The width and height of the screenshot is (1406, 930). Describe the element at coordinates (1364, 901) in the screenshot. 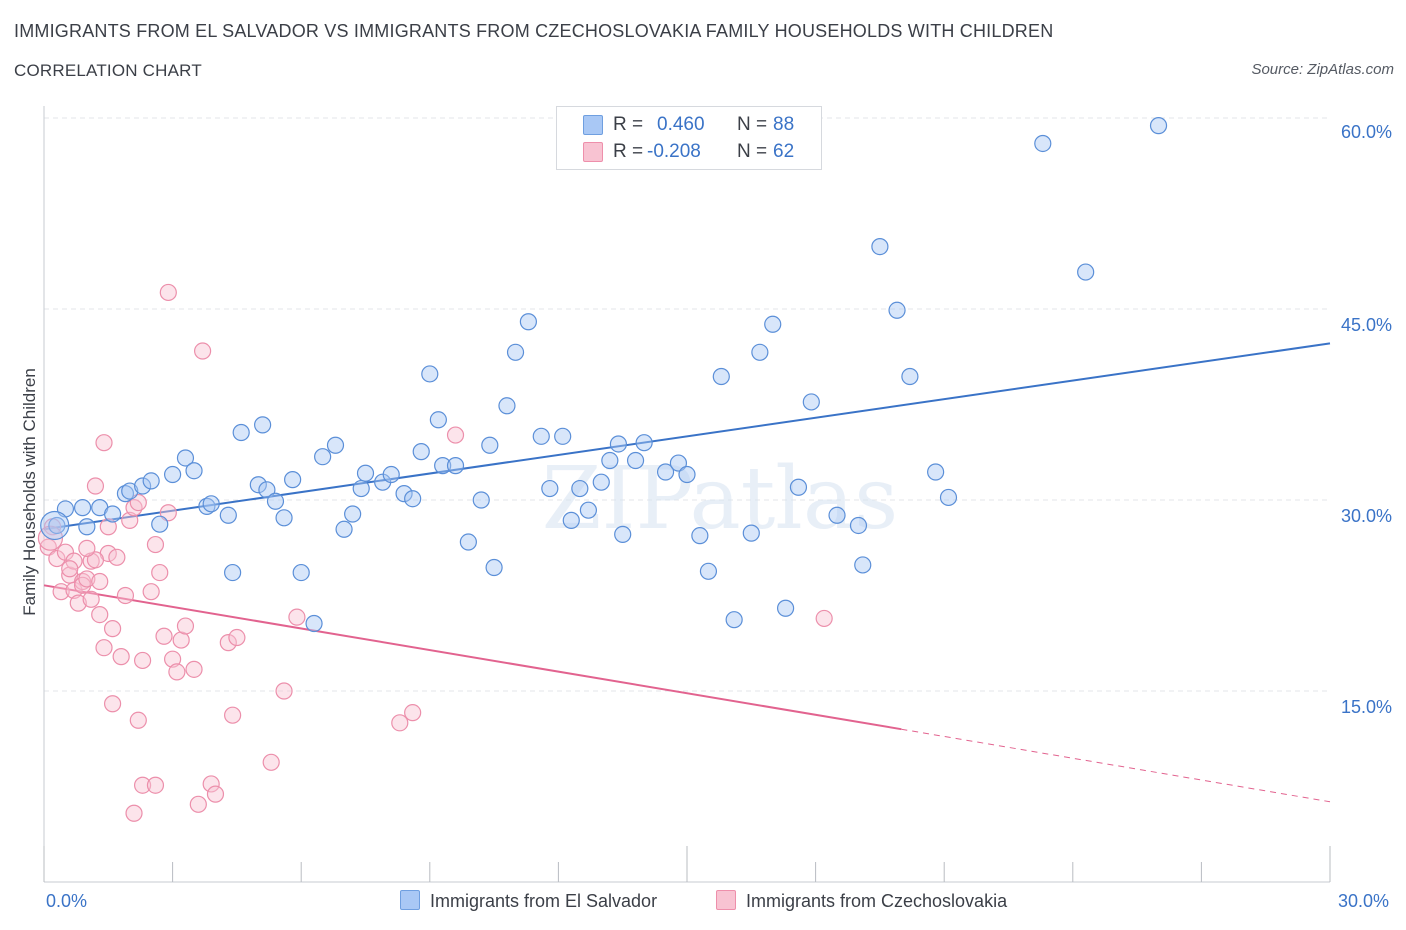

I see `x-tick-max: 30.0%` at that location.